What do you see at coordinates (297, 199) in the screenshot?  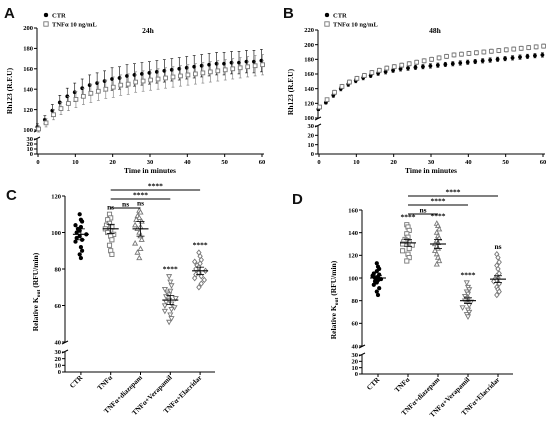 I see `panel-letter-d: D` at bounding box center [297, 199].